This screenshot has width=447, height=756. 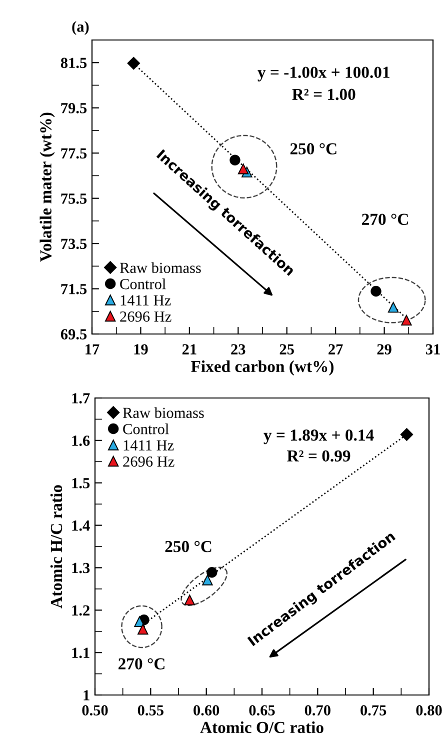 I want to click on y-tick-label: 79.5, so click(x=74, y=108).